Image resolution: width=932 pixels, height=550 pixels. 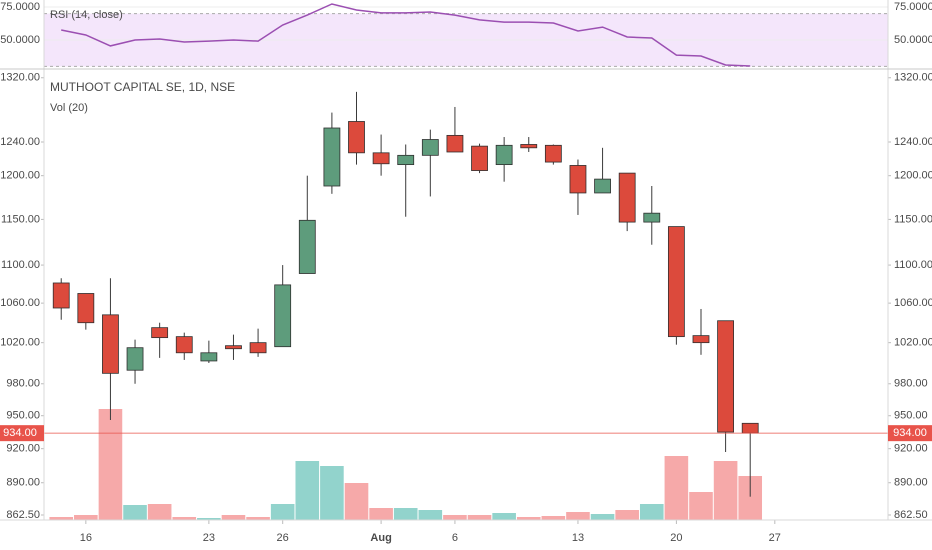 What do you see at coordinates (86, 15) in the screenshot?
I see `rsi-label: RSI (14, close)` at bounding box center [86, 15].